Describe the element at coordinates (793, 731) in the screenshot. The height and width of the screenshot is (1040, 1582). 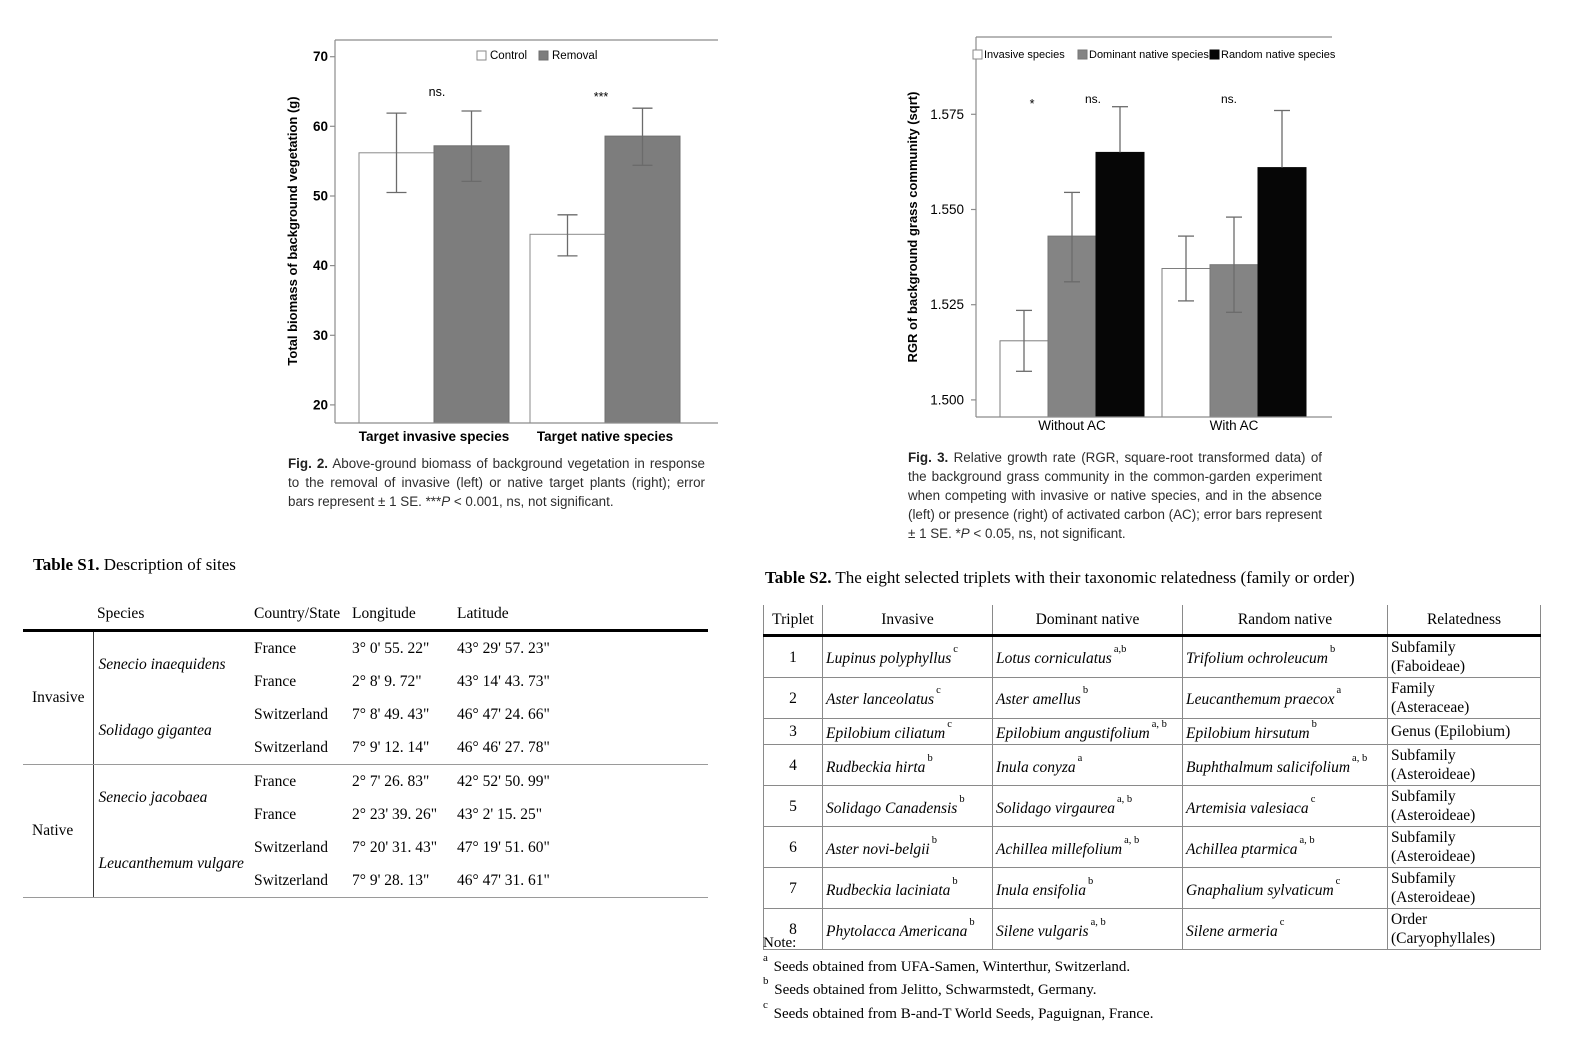
I see `tableS2-triplet: 3` at that location.